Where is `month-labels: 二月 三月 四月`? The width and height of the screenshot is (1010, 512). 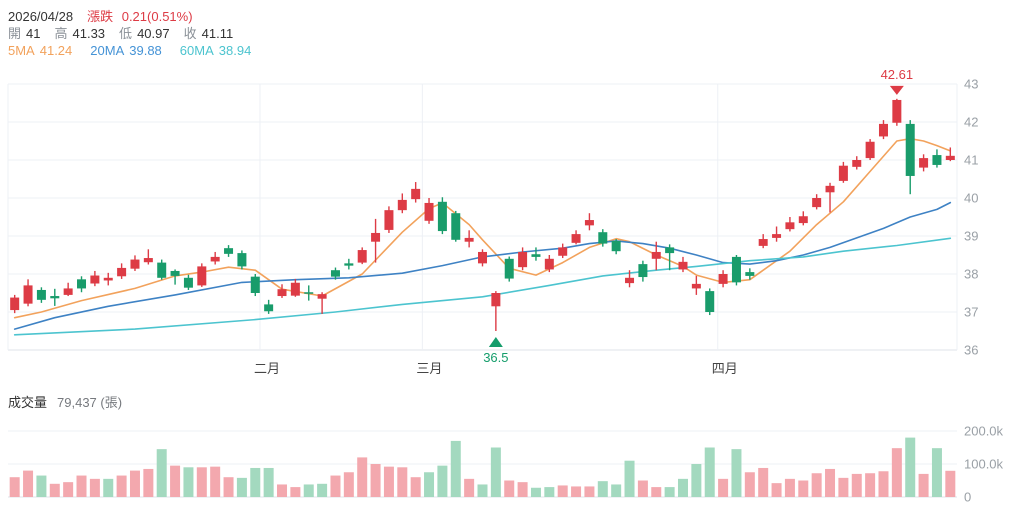
month-labels: 二月 三月 四月 is located at coordinates (496, 368).